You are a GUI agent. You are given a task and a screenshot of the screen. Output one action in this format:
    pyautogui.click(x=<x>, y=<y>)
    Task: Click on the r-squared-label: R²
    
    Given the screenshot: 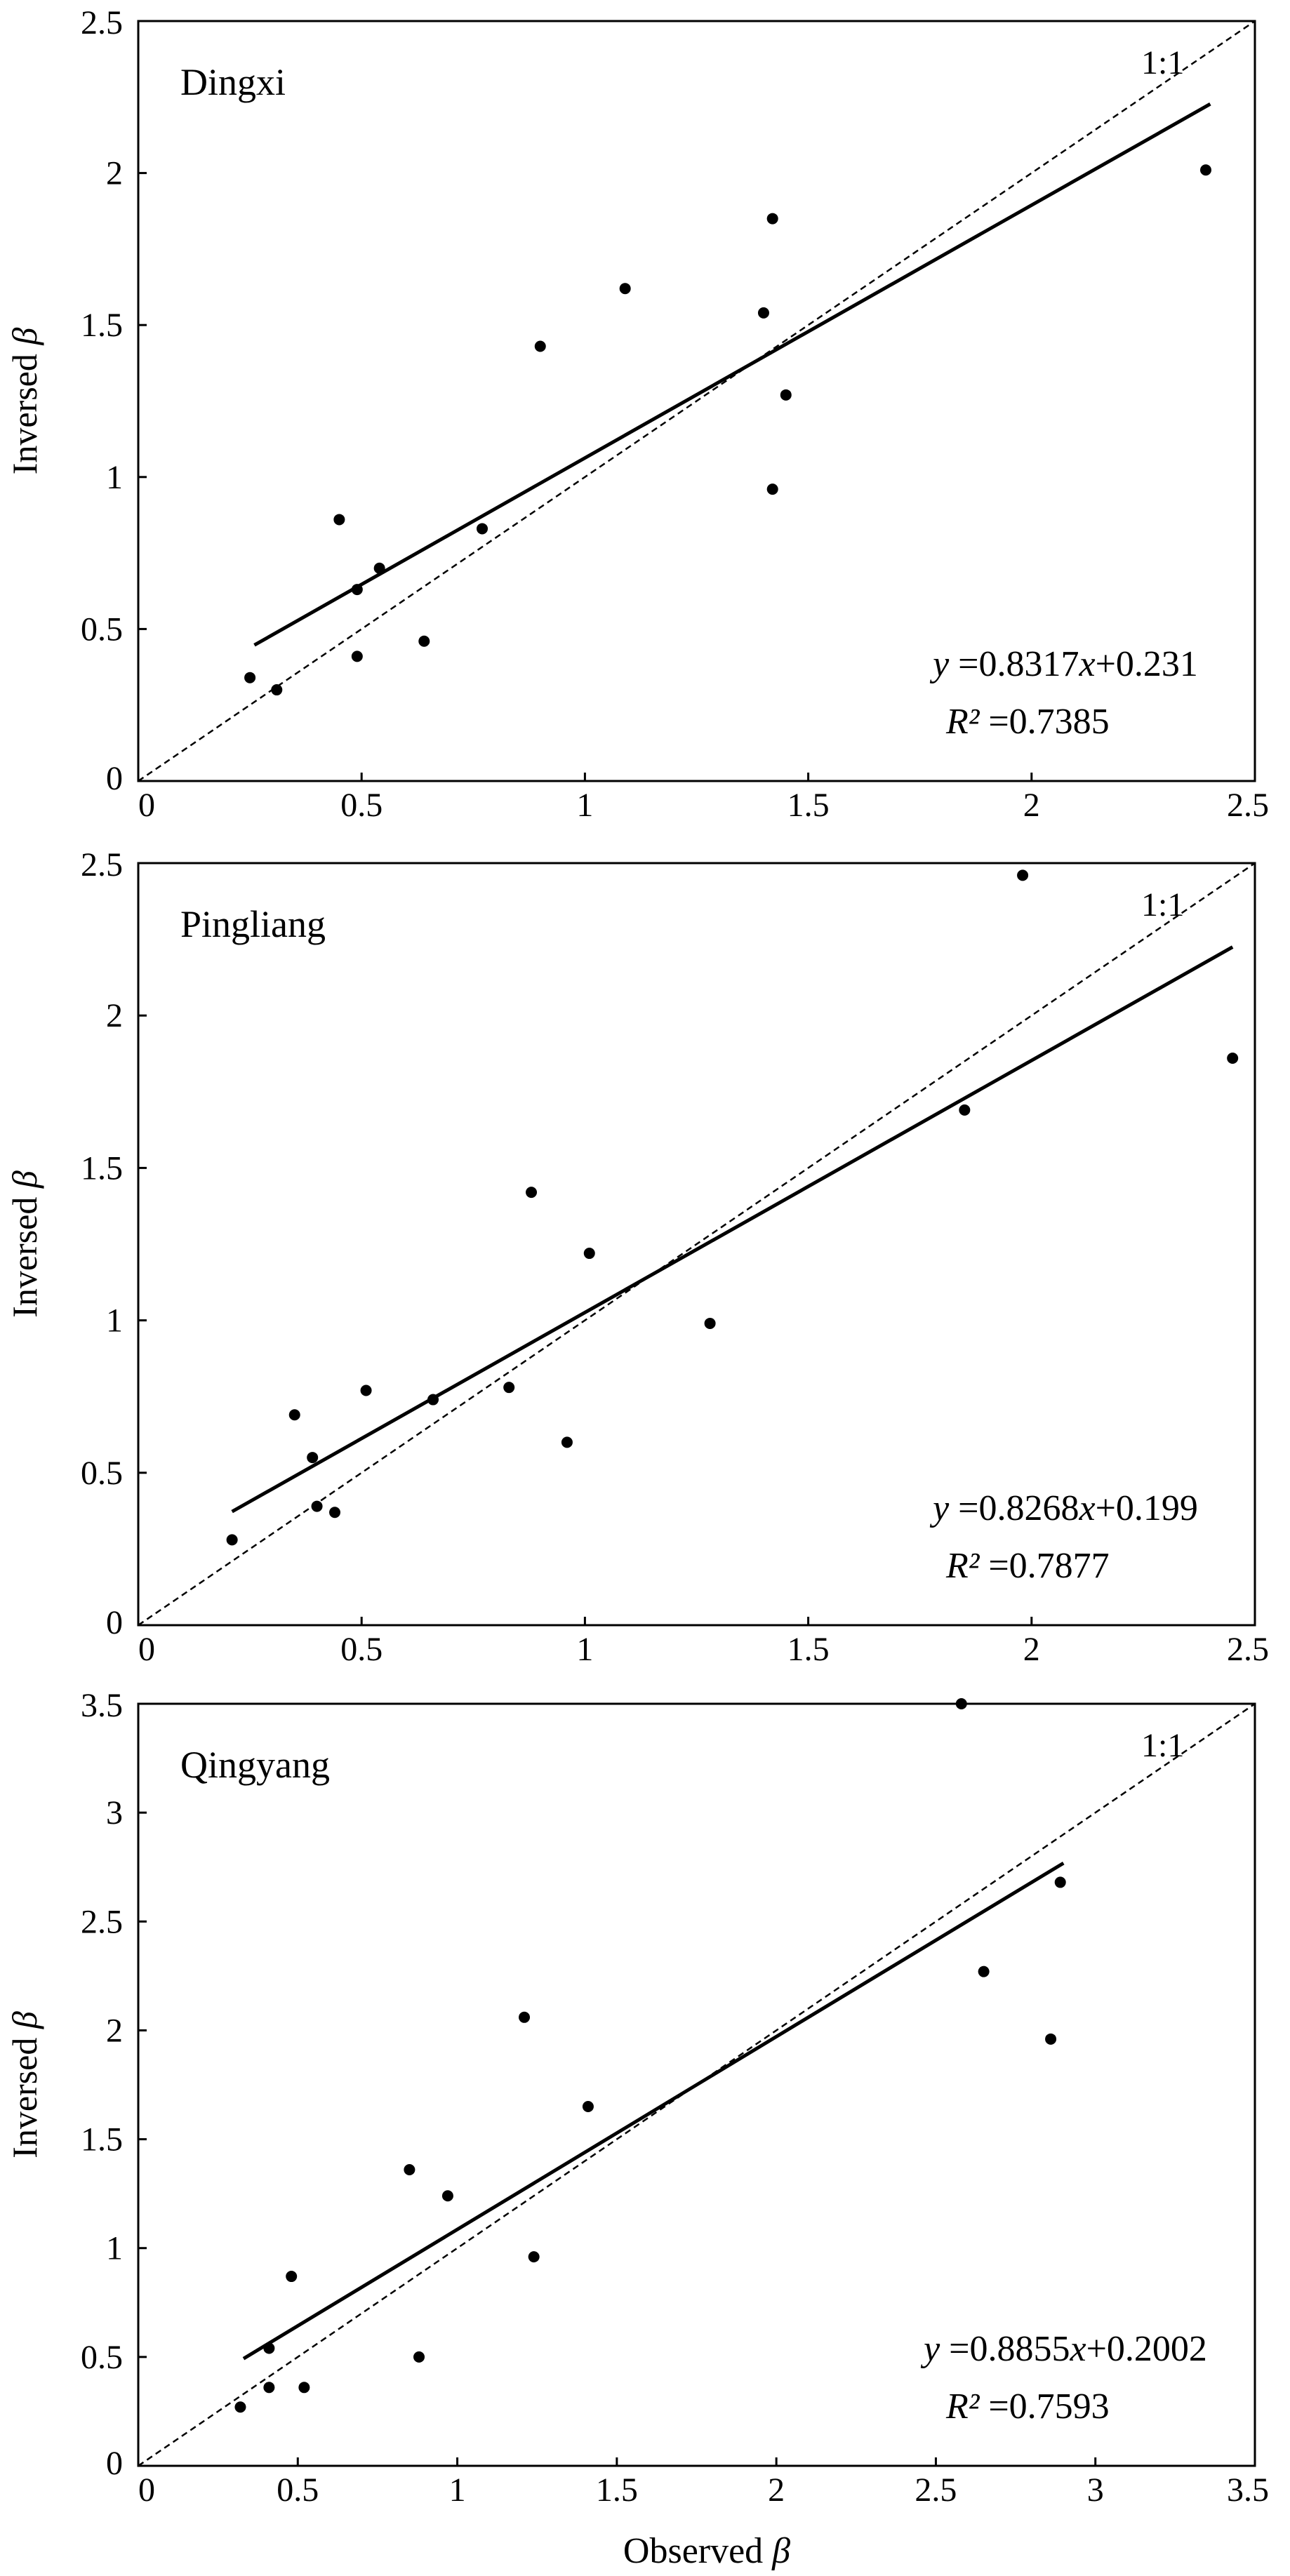 What is the action you would take?
    pyautogui.click(x=962, y=722)
    